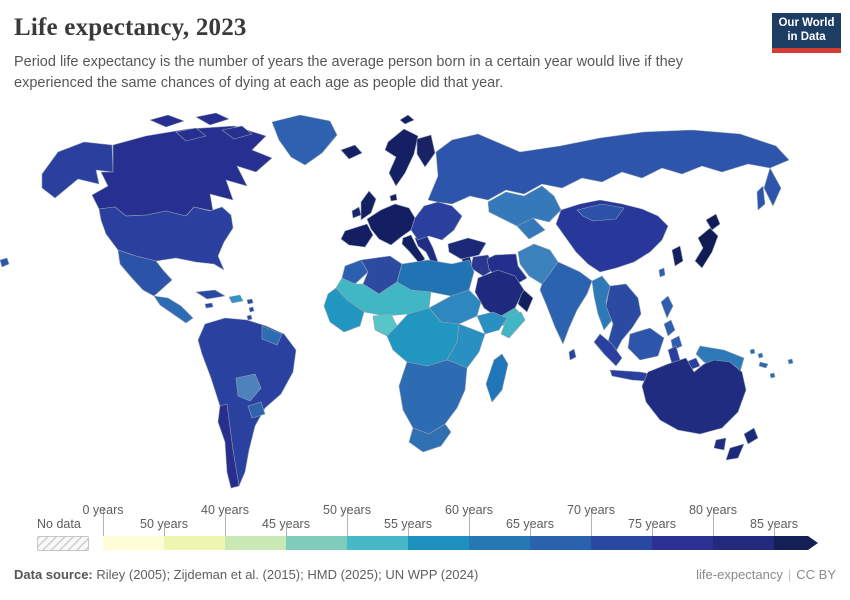 The height and width of the screenshot is (600, 850). I want to click on legend-tick-label: 70 years, so click(591, 510).